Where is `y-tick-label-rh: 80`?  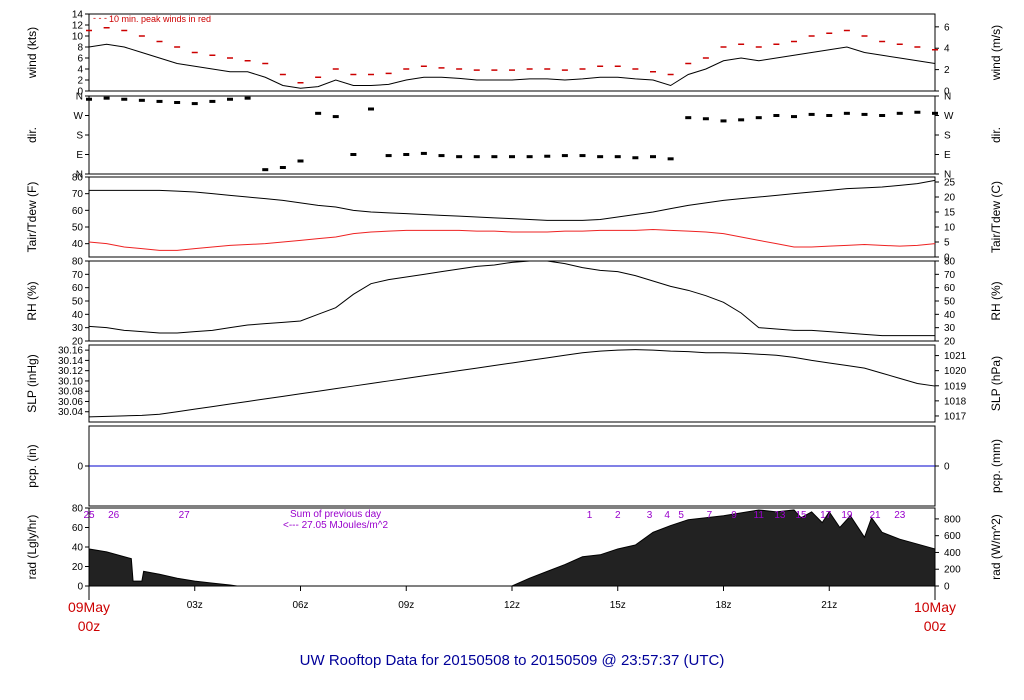
y-tick-label-rh: 80 is located at coordinates (78, 262).